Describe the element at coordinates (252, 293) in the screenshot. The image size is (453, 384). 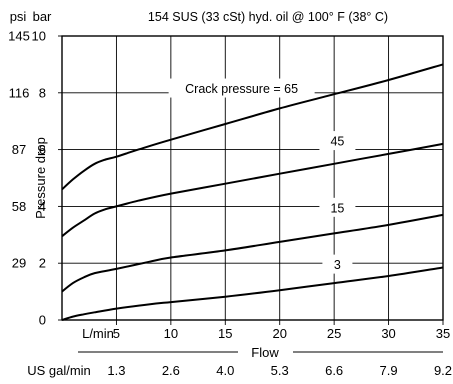
I see `series-line` at that location.